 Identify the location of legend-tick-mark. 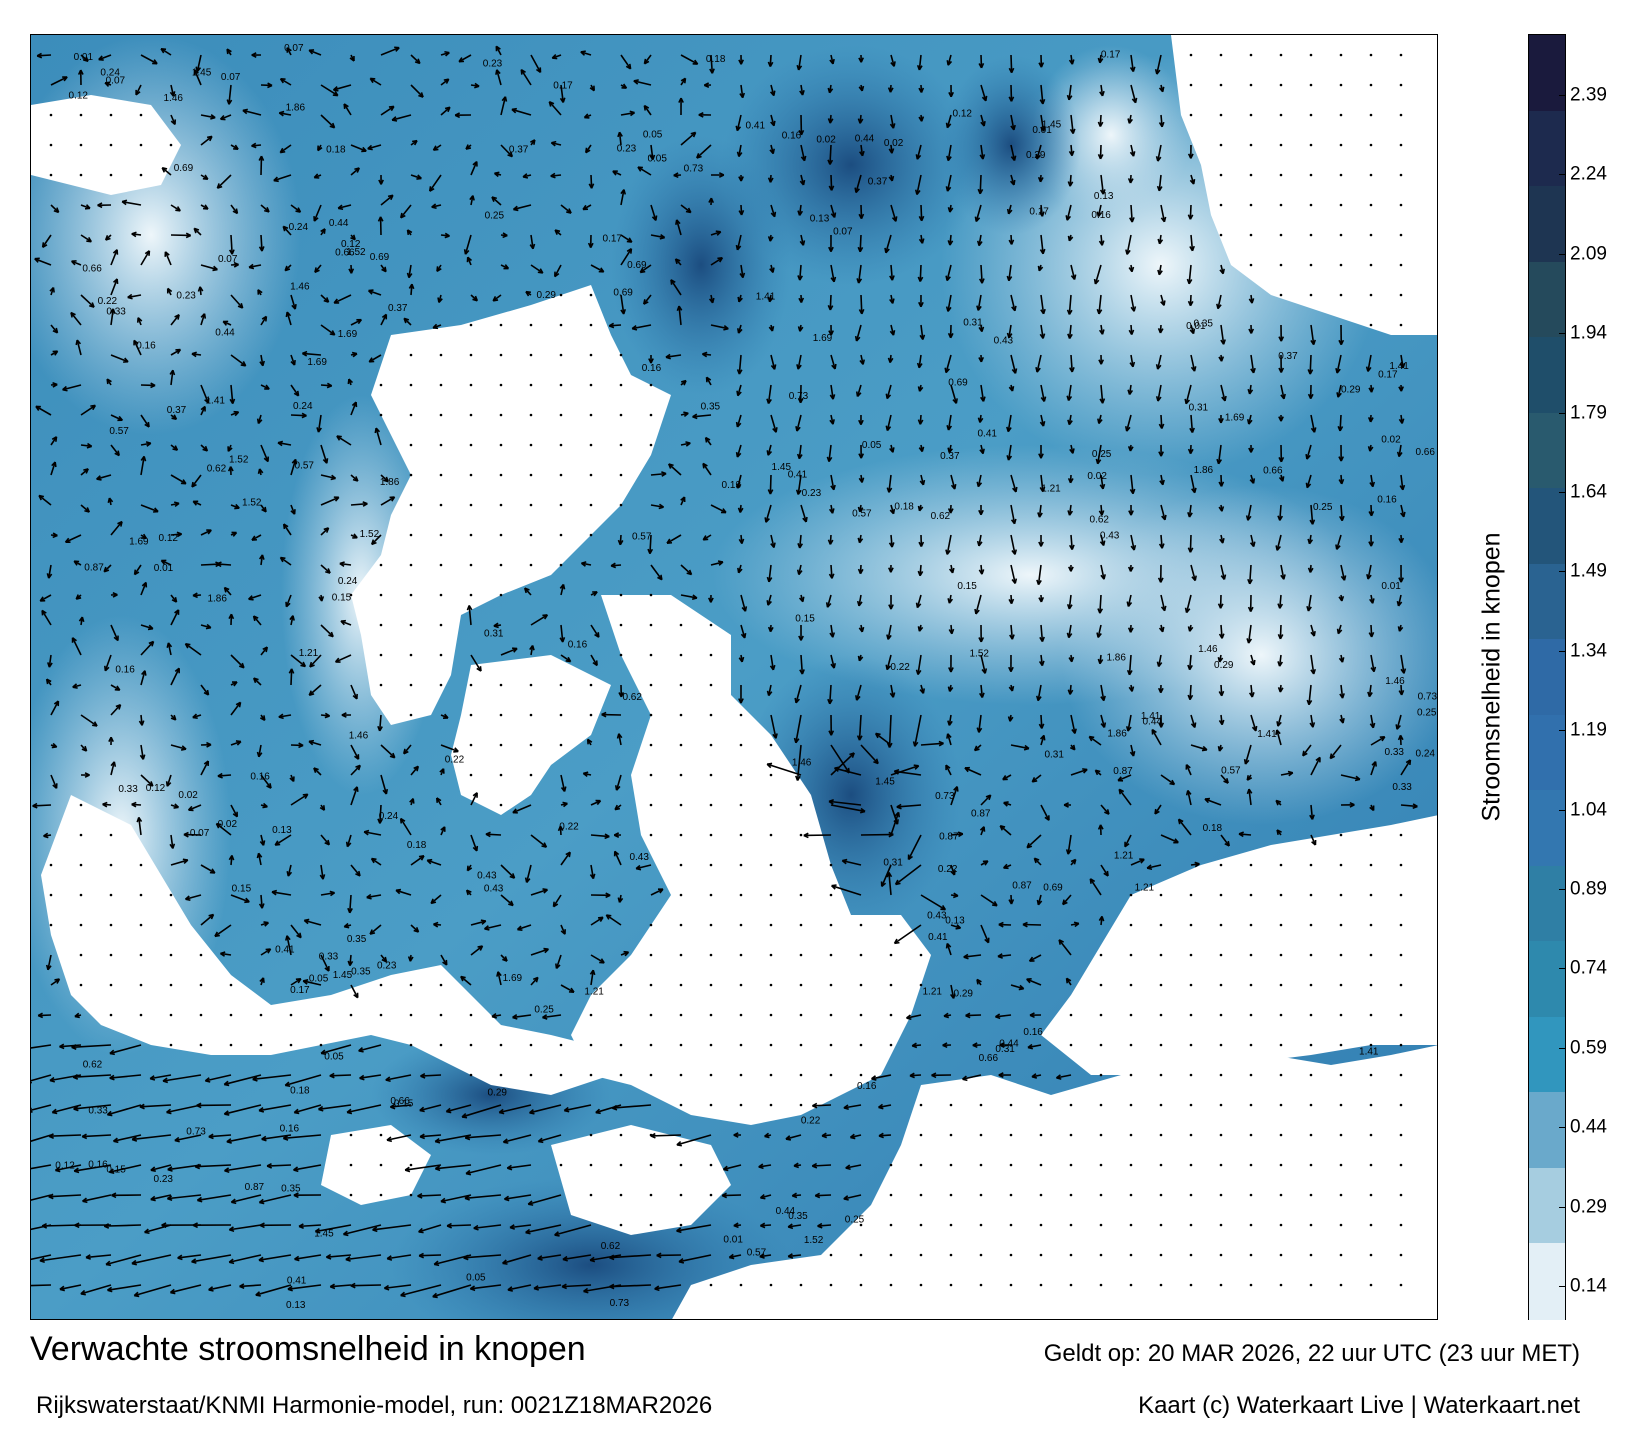
(1562, 175).